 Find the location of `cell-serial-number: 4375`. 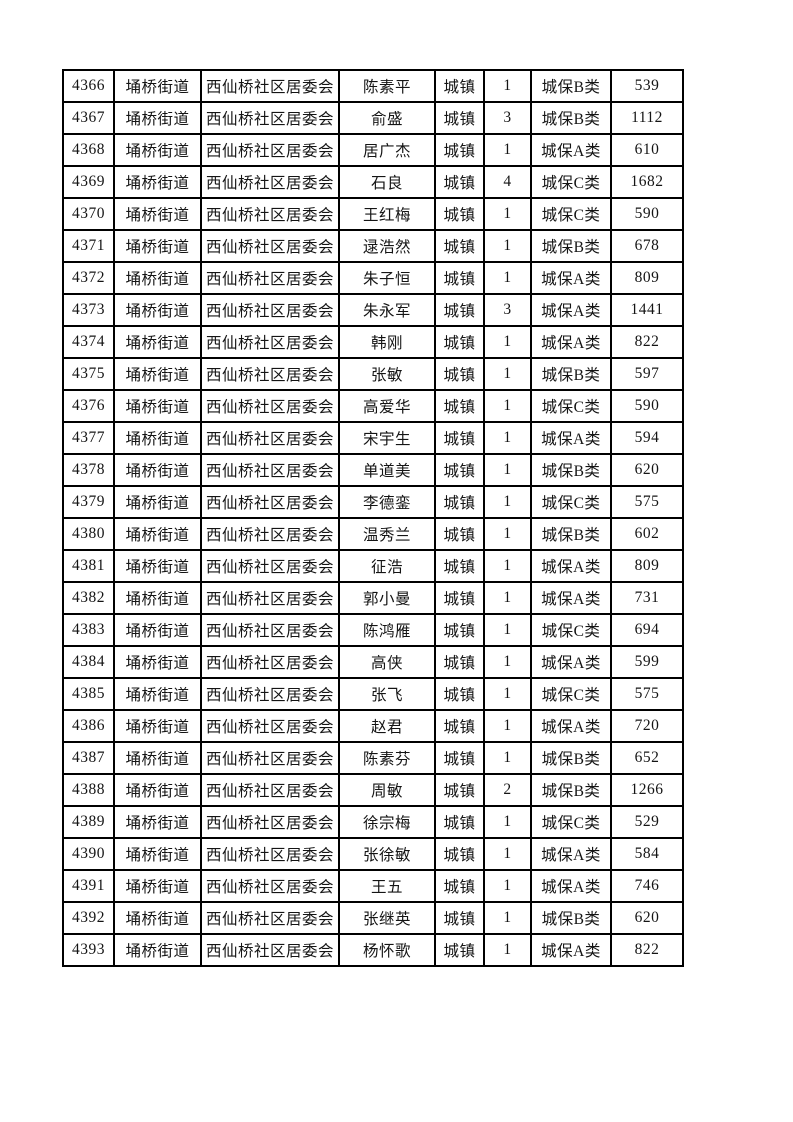

cell-serial-number: 4375 is located at coordinates (88, 374).